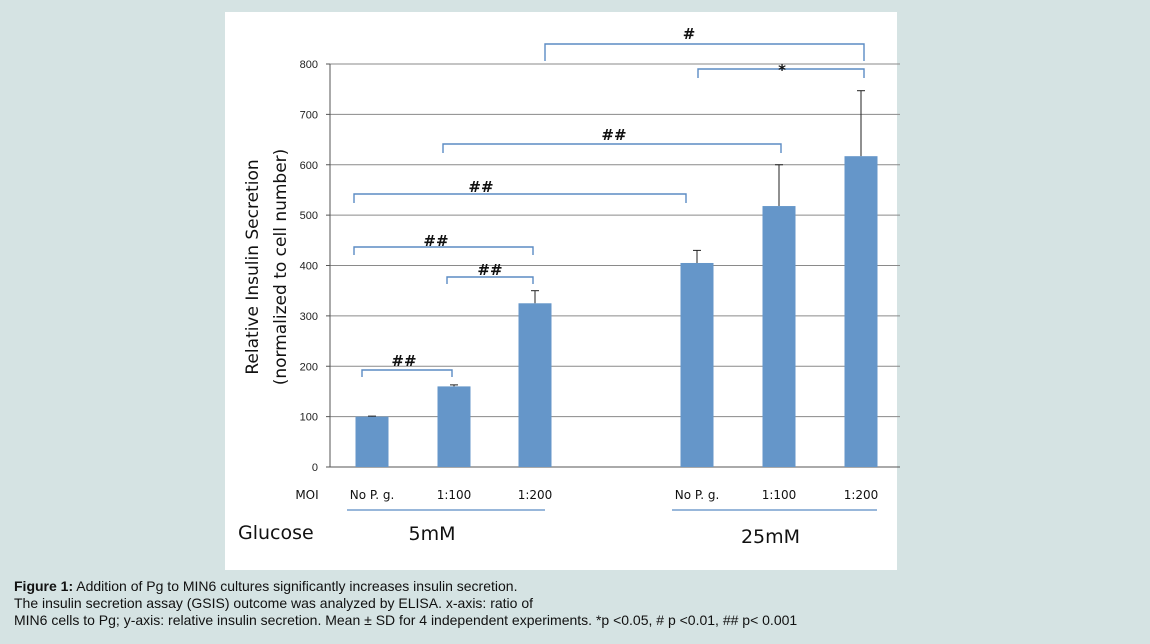  What do you see at coordinates (315, 468) in the screenshot?
I see `y-tick-label: 0` at bounding box center [315, 468].